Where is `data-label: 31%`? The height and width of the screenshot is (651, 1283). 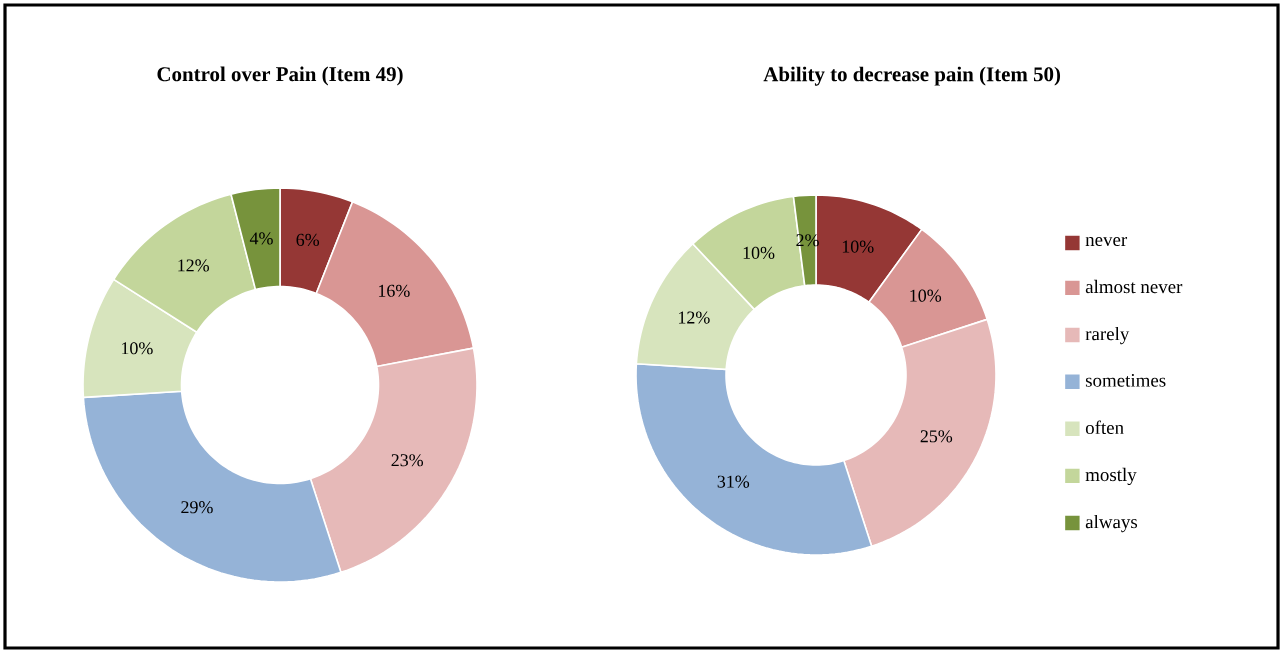 data-label: 31% is located at coordinates (733, 481).